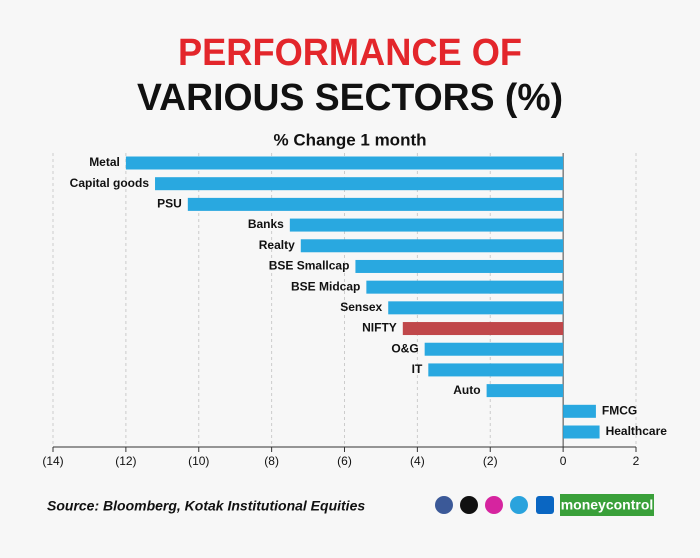 Image resolution: width=700 pixels, height=558 pixels. What do you see at coordinates (636, 461) in the screenshot?
I see `x-tick-label: 2` at bounding box center [636, 461].